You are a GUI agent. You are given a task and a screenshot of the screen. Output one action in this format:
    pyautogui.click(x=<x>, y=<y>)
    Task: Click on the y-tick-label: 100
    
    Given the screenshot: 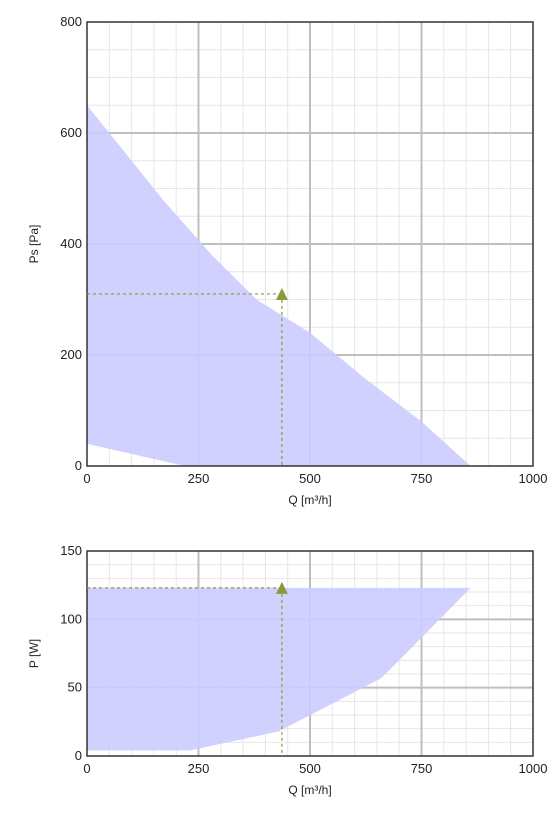 What is the action you would take?
    pyautogui.click(x=71, y=618)
    